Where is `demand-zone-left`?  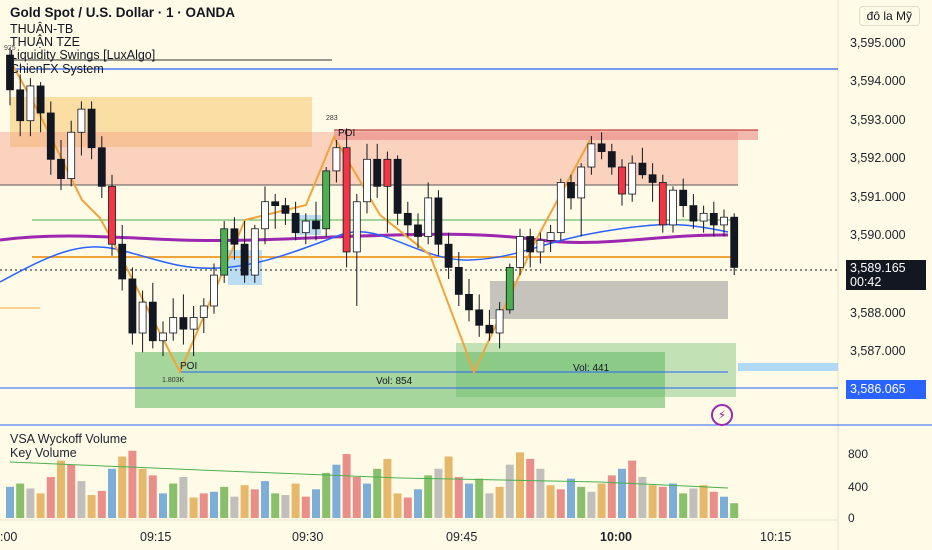
demand-zone-left is located at coordinates (400, 380).